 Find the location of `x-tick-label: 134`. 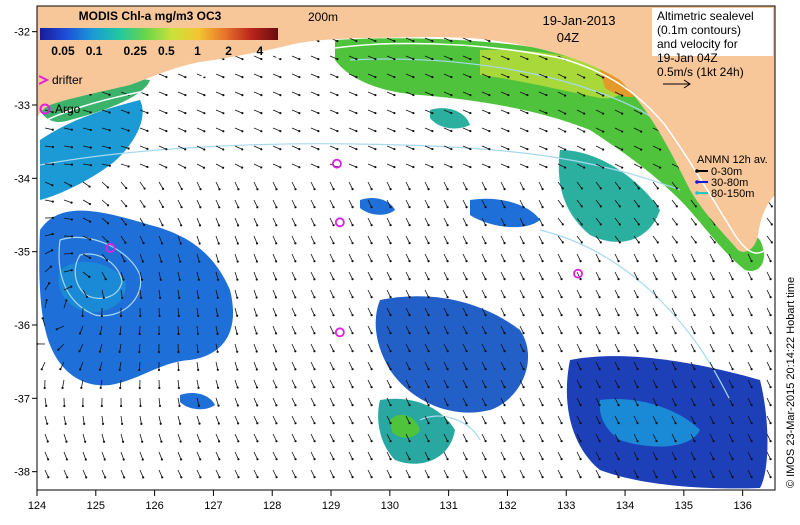

x-tick-label: 134 is located at coordinates (625, 506).